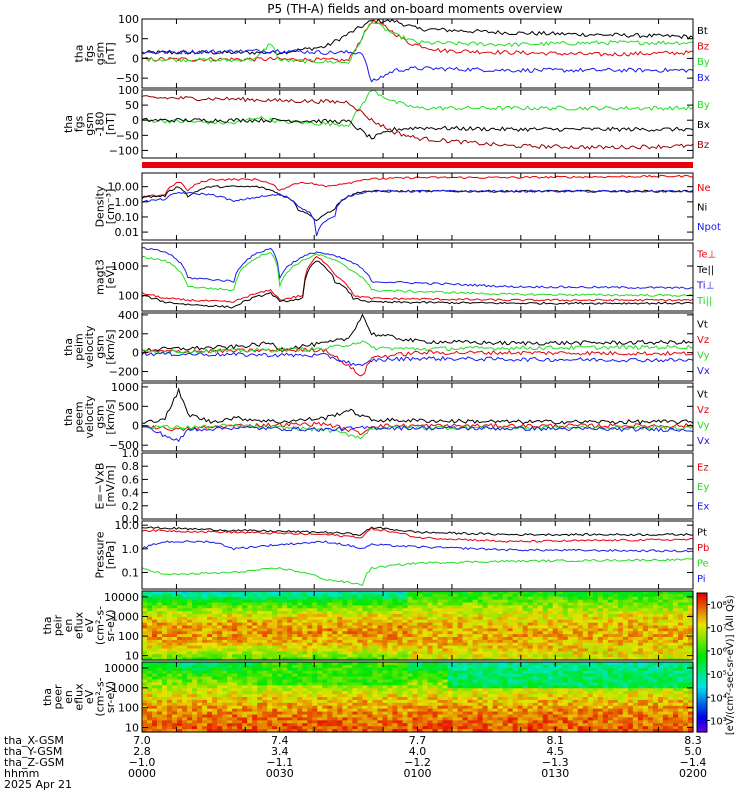  I want to click on y-axis-label: gsm, so click(100, 346).